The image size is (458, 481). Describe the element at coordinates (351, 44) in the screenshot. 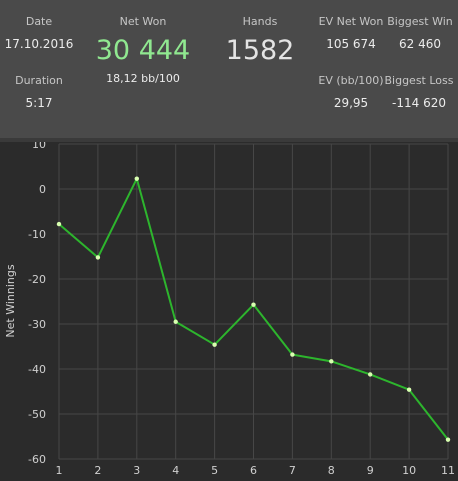

I see `ev-net-won-value: 105 674` at that location.